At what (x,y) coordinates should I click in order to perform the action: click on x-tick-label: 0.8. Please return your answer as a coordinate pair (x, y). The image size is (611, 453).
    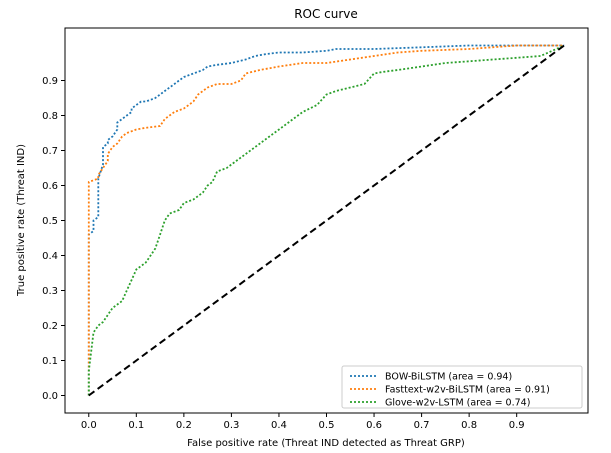
    Looking at the image, I should click on (469, 425).